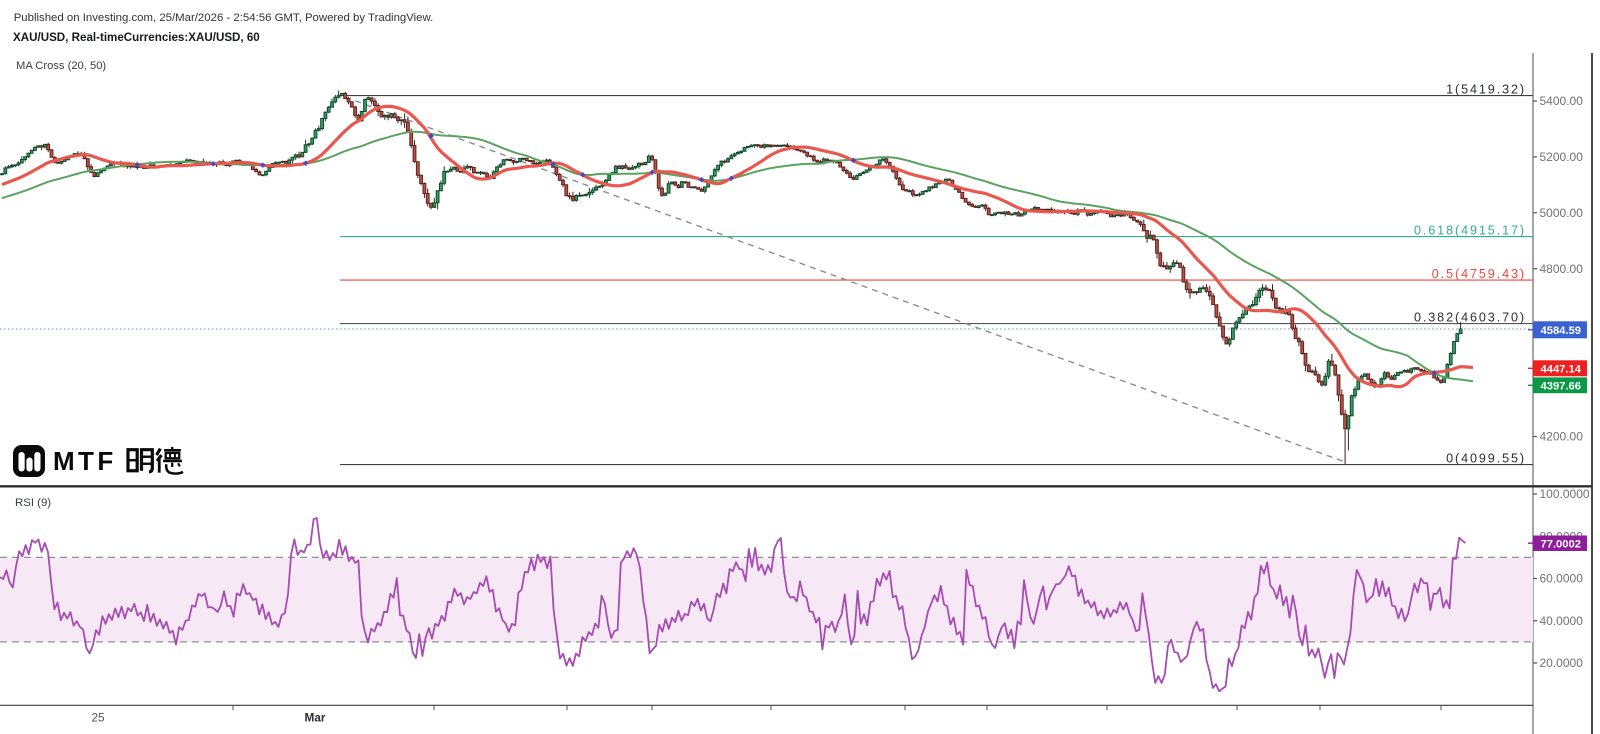  Describe the element at coordinates (1562, 579) in the screenshot. I see `svg-text: 60.0000` at that location.